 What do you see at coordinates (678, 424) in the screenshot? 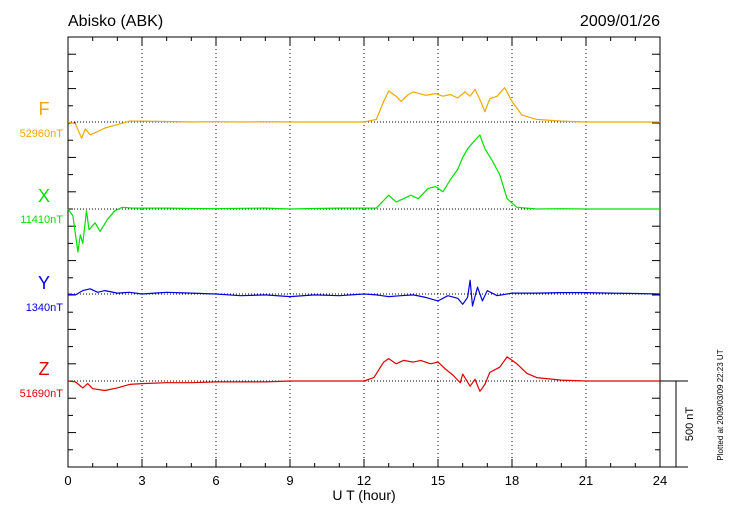
I see `scale-bar: 500 nT` at bounding box center [678, 424].